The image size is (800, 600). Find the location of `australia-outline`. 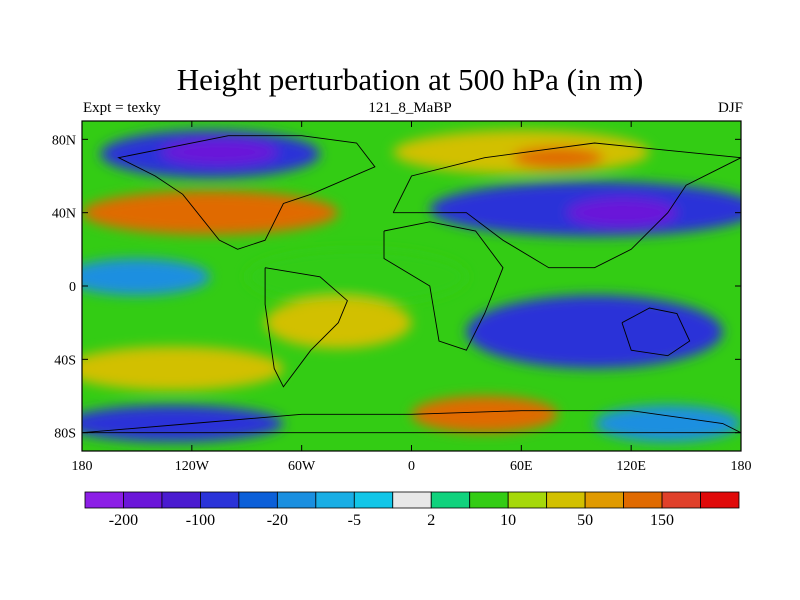

australia-outline is located at coordinates (656, 332).